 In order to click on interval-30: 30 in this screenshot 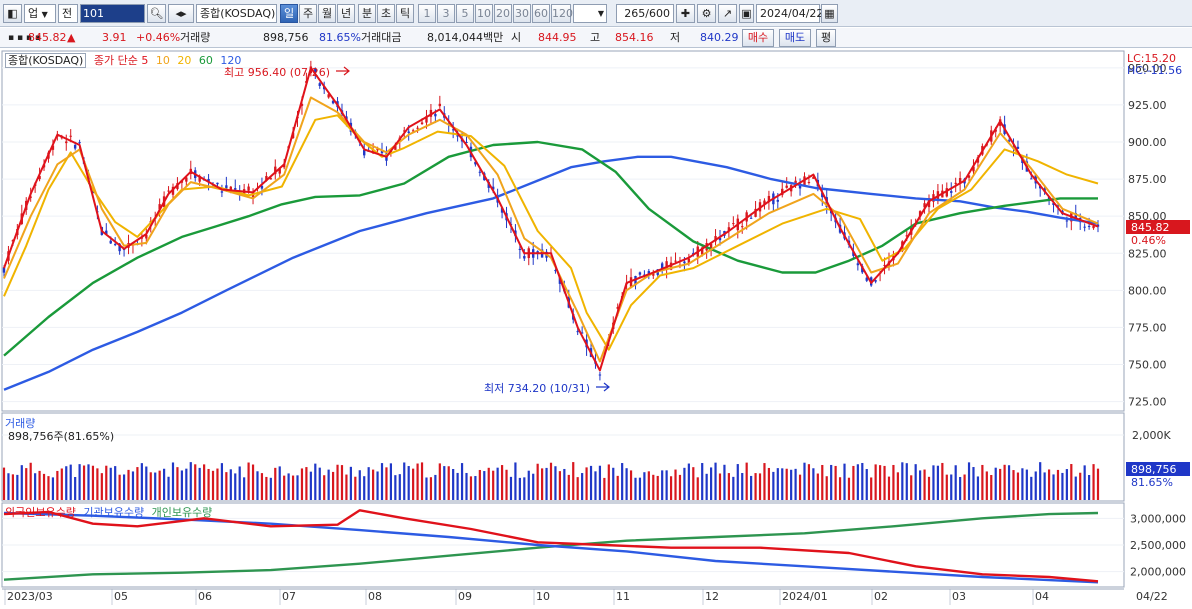, I will do `click(522, 13)`.